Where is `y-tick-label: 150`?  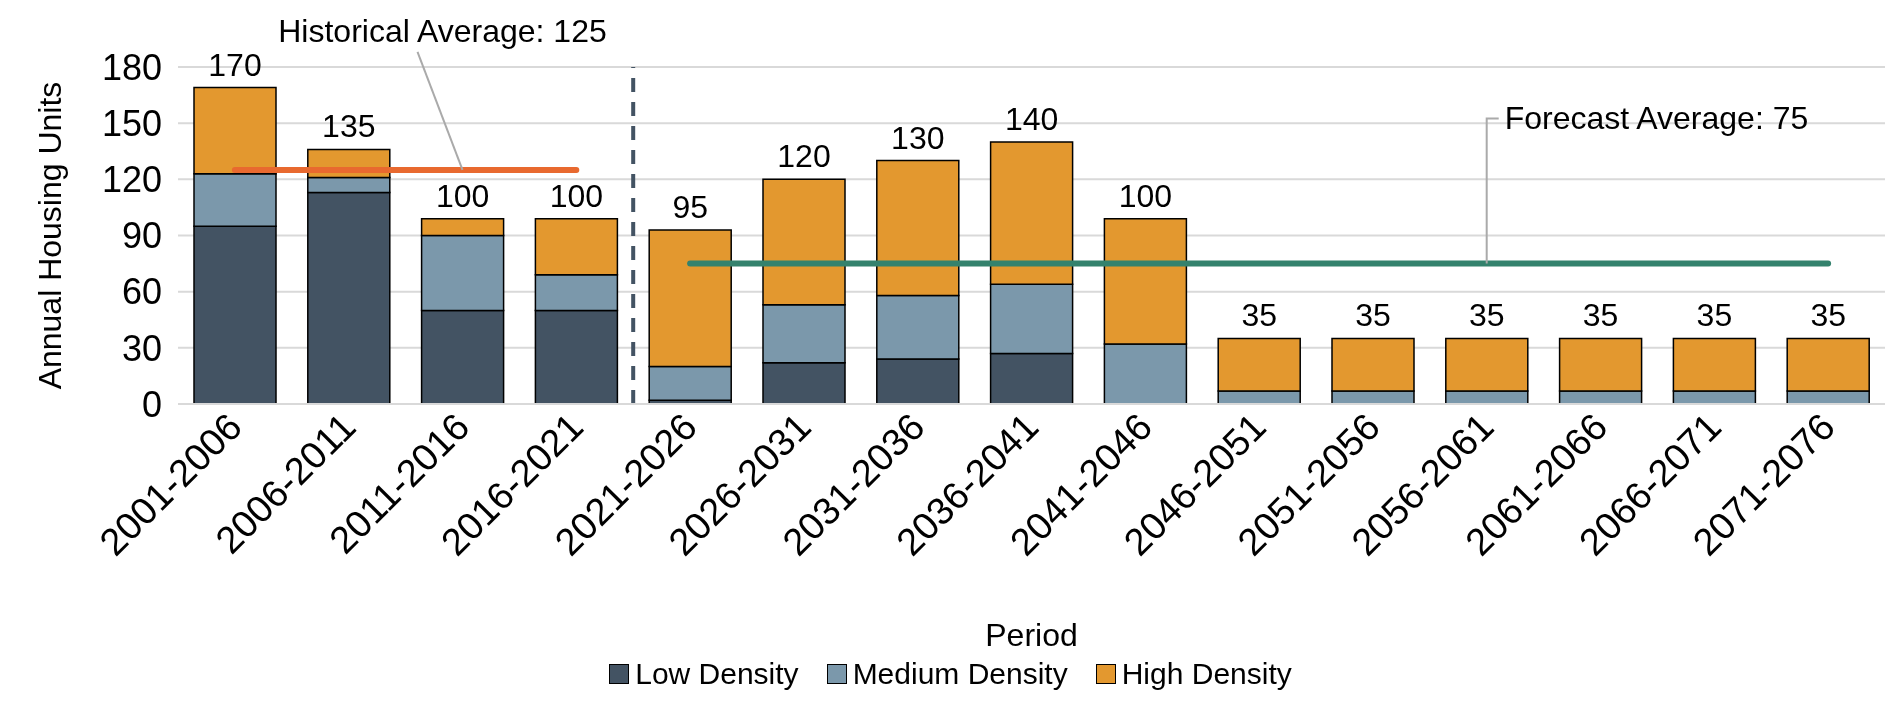
y-tick-label: 150 is located at coordinates (131, 123).